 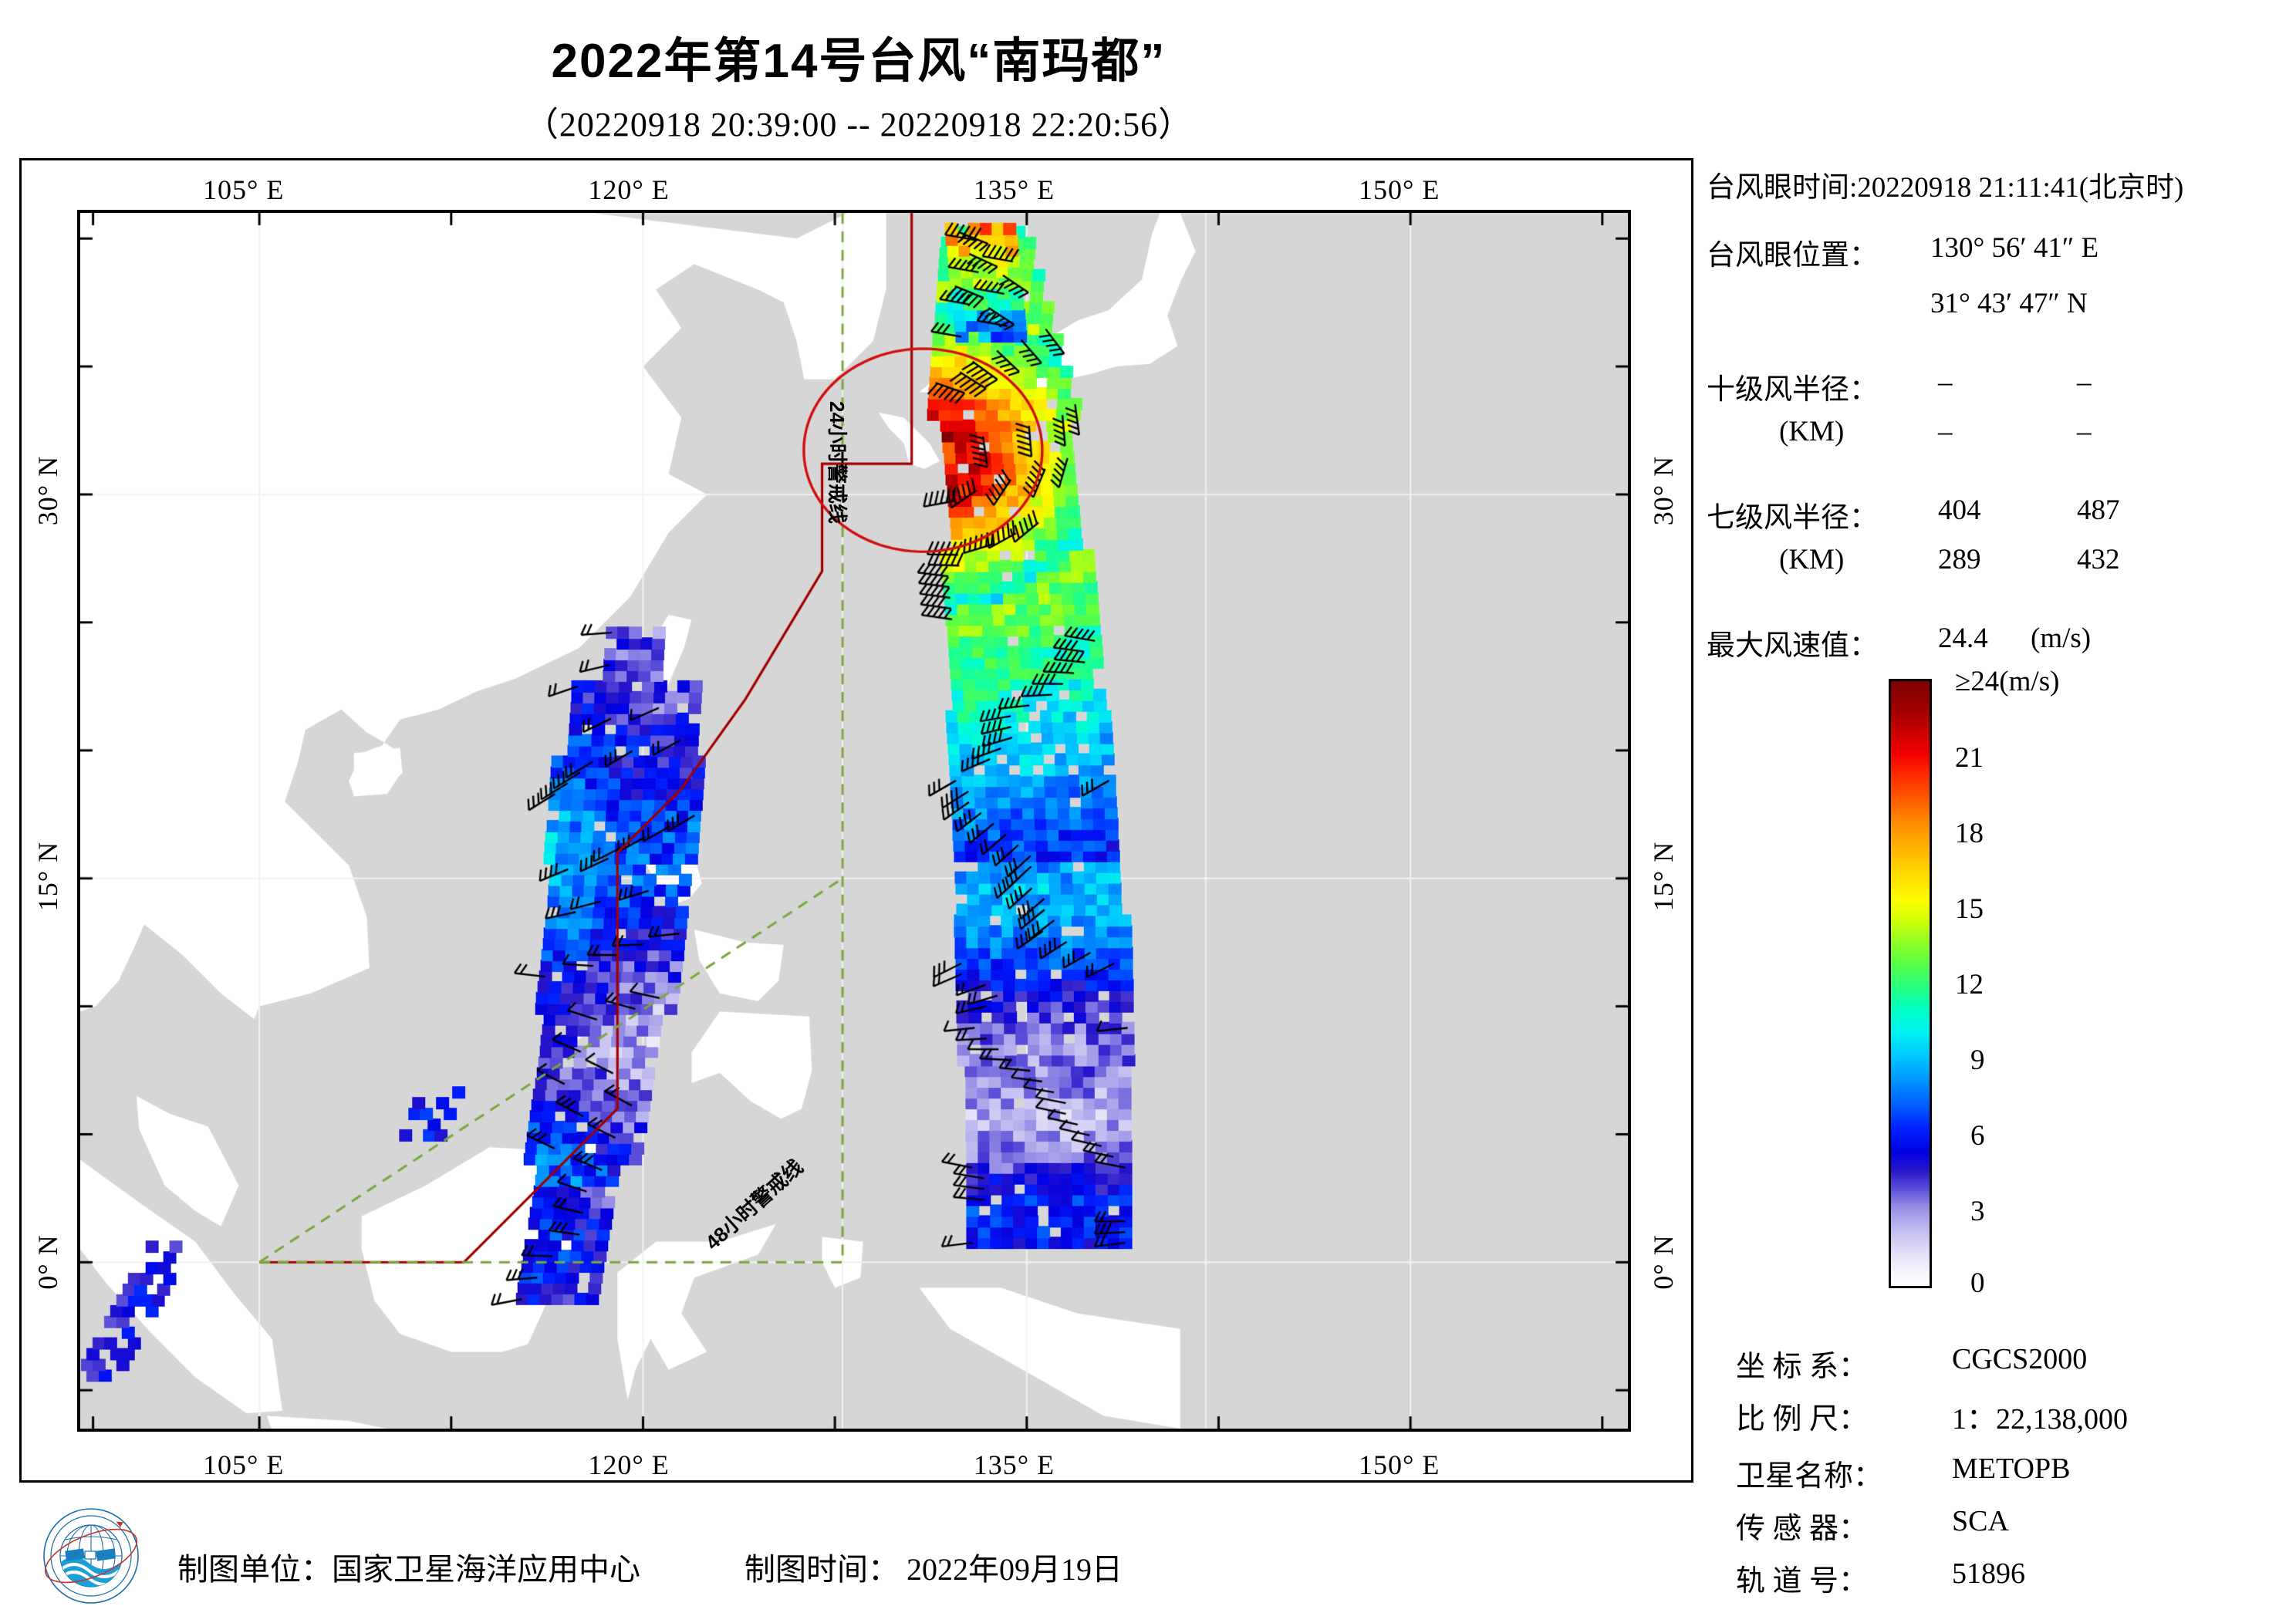 I want to click on colorbar-tick-3: 3, so click(x=1977, y=1211).